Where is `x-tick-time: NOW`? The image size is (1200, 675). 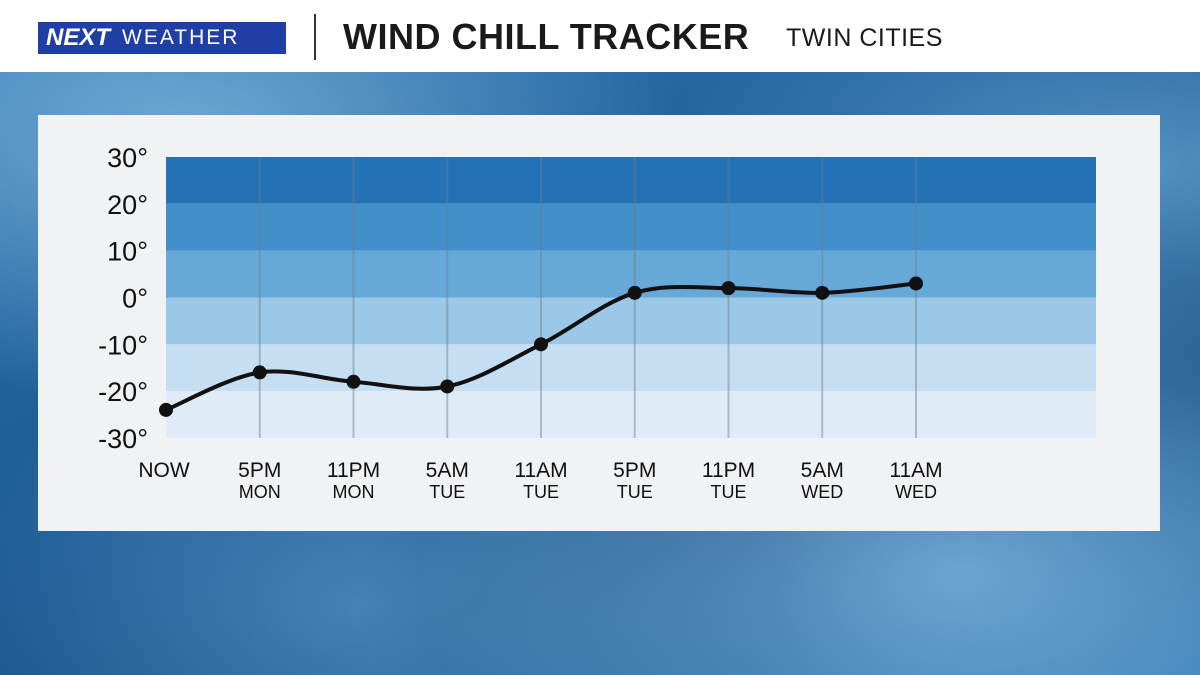
x-tick-time: NOW is located at coordinates (164, 470).